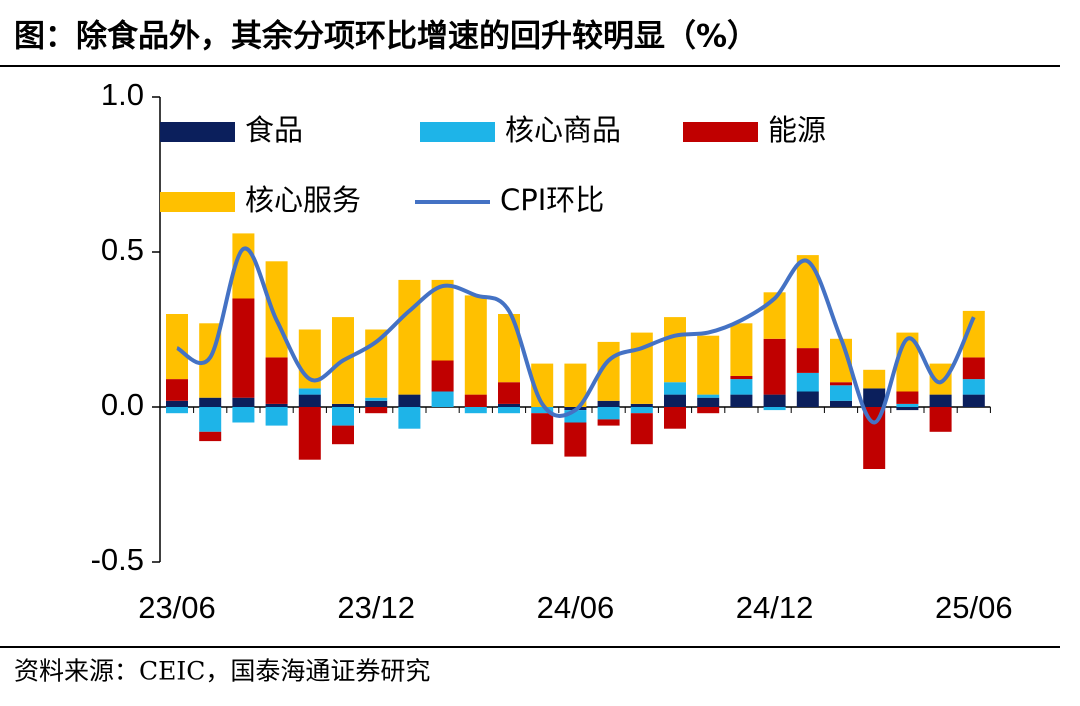 This screenshot has height=706, width=1080. I want to click on chart-title: 图：除食品外，其余分项环比增速的回升较明显（%）, so click(386, 37).